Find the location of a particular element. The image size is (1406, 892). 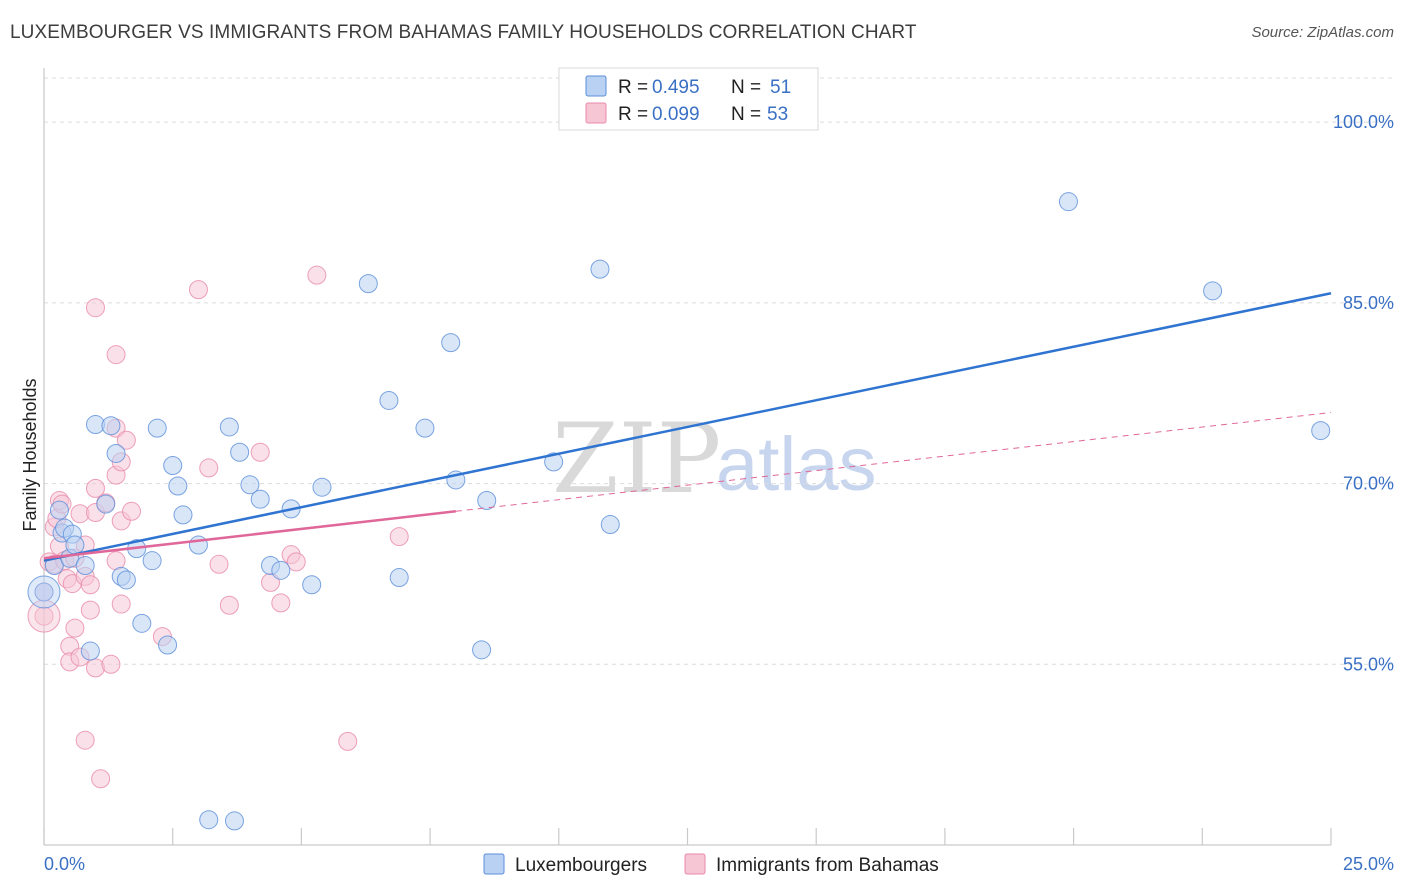

bottom-legend-swatch-pink is located at coordinates (695, 864).